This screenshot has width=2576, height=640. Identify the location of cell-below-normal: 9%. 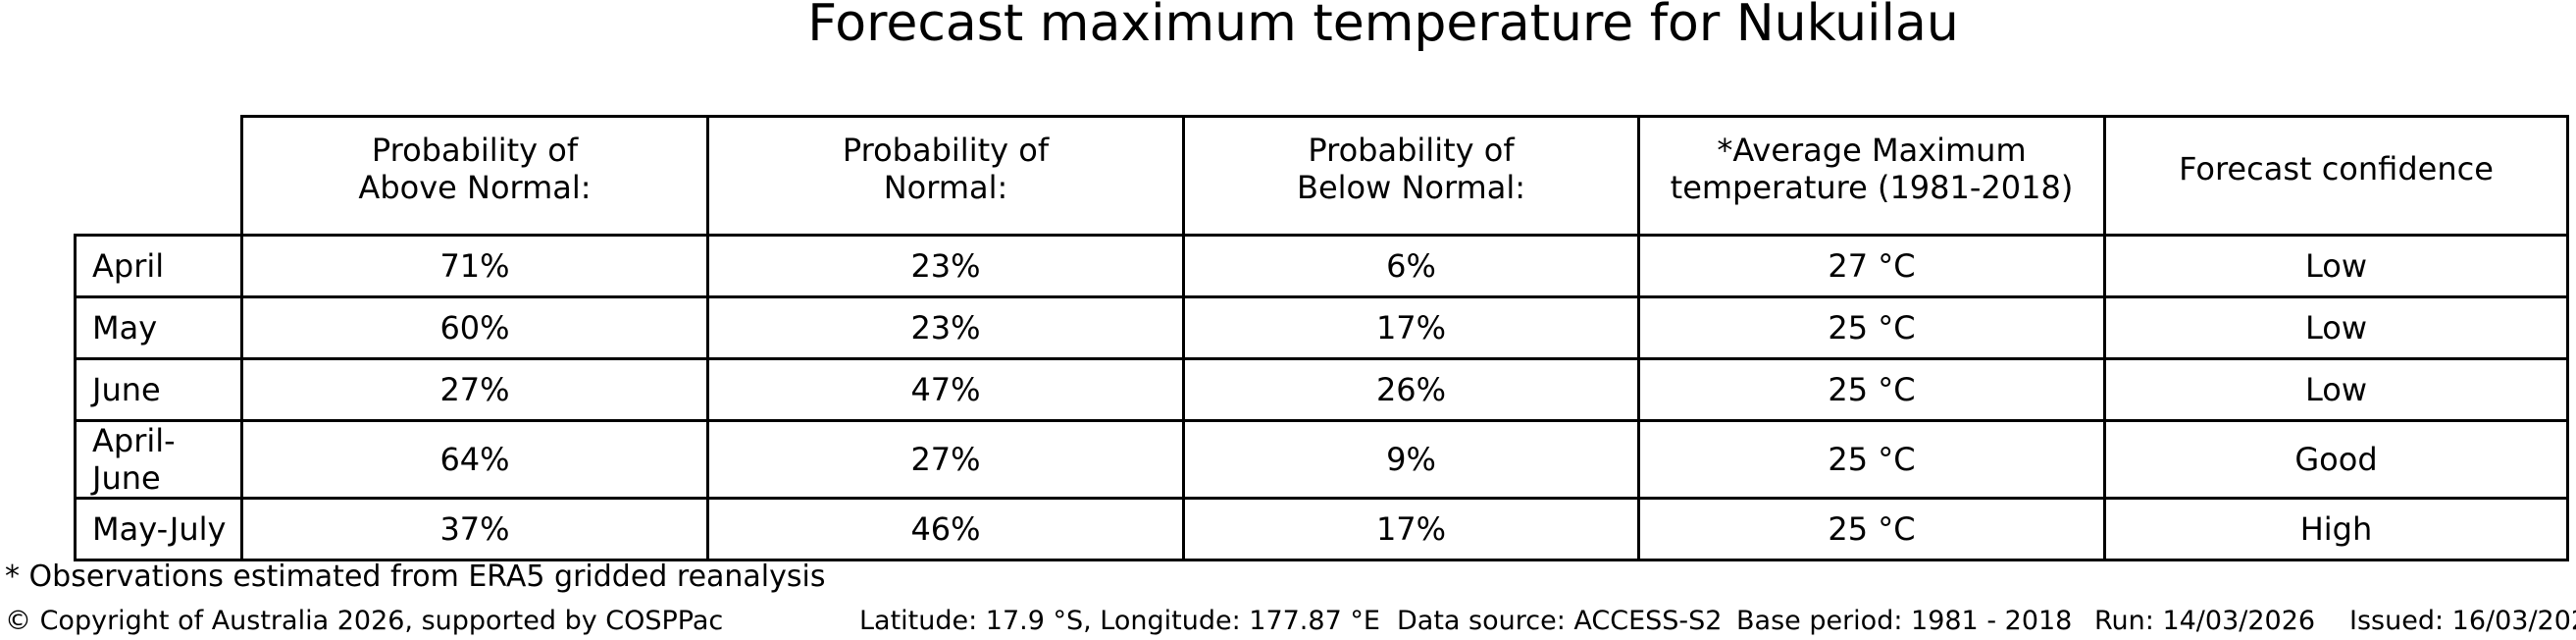
(1411, 459).